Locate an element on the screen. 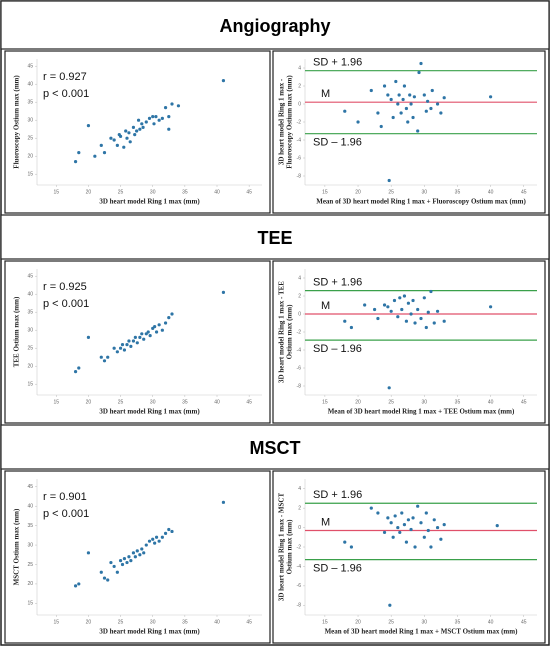 Image resolution: width=550 pixels, height=651 pixels. y-tick-label: 15 is located at coordinates (30, 604).